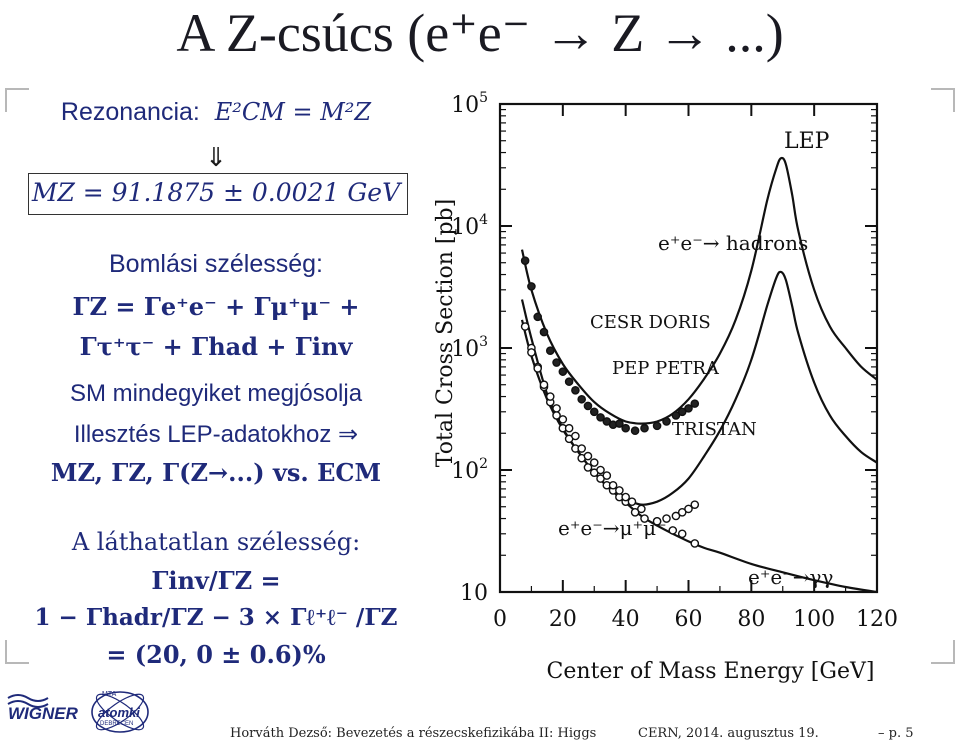 The width and height of the screenshot is (960, 745). Describe the element at coordinates (480, 33) in the screenshot. I see `slide-title: A Z-csúcs (e⁺e⁻ → Z → ...)` at that location.